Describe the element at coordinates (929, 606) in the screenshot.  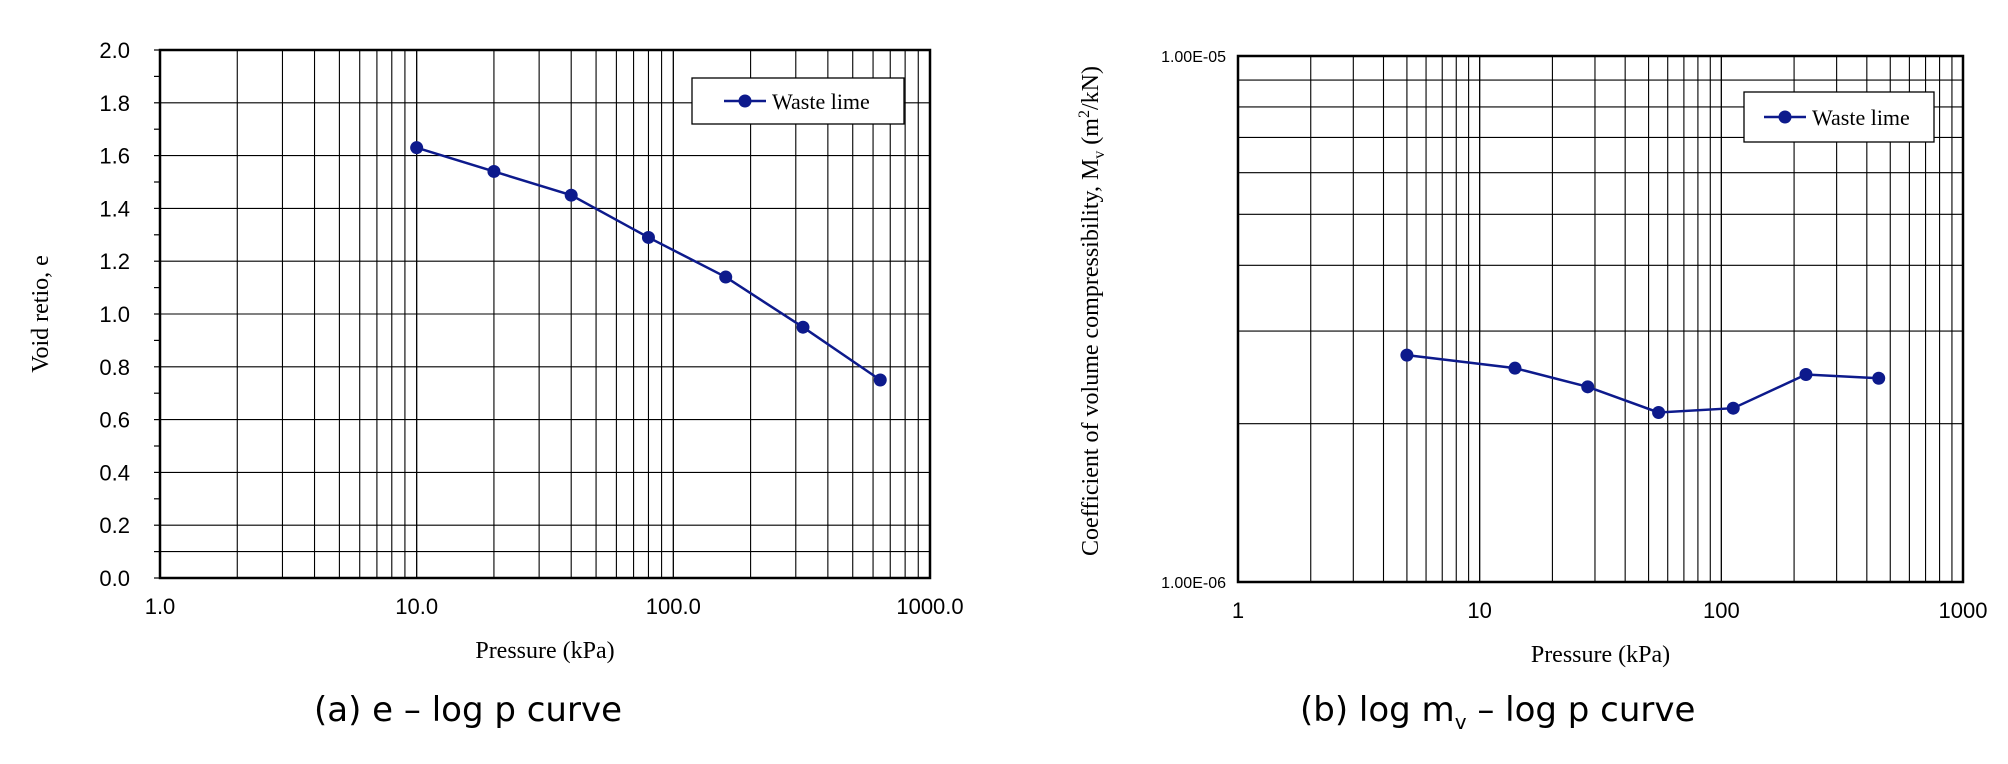
I see `x-tick-label: 1000.0` at that location.